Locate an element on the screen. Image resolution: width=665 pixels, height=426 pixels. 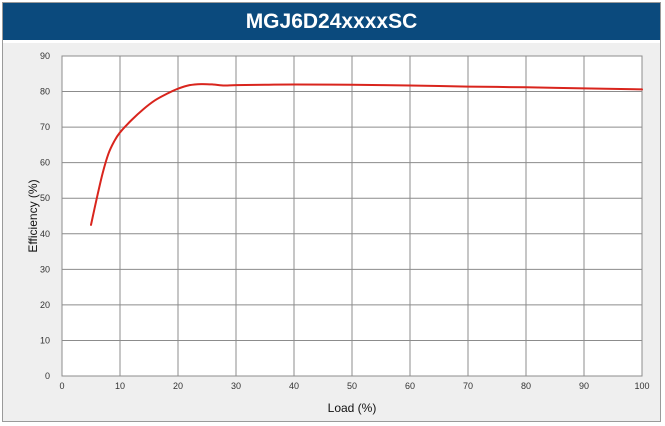
y-axis-label: Efficiency (%) is located at coordinates (33, 215).